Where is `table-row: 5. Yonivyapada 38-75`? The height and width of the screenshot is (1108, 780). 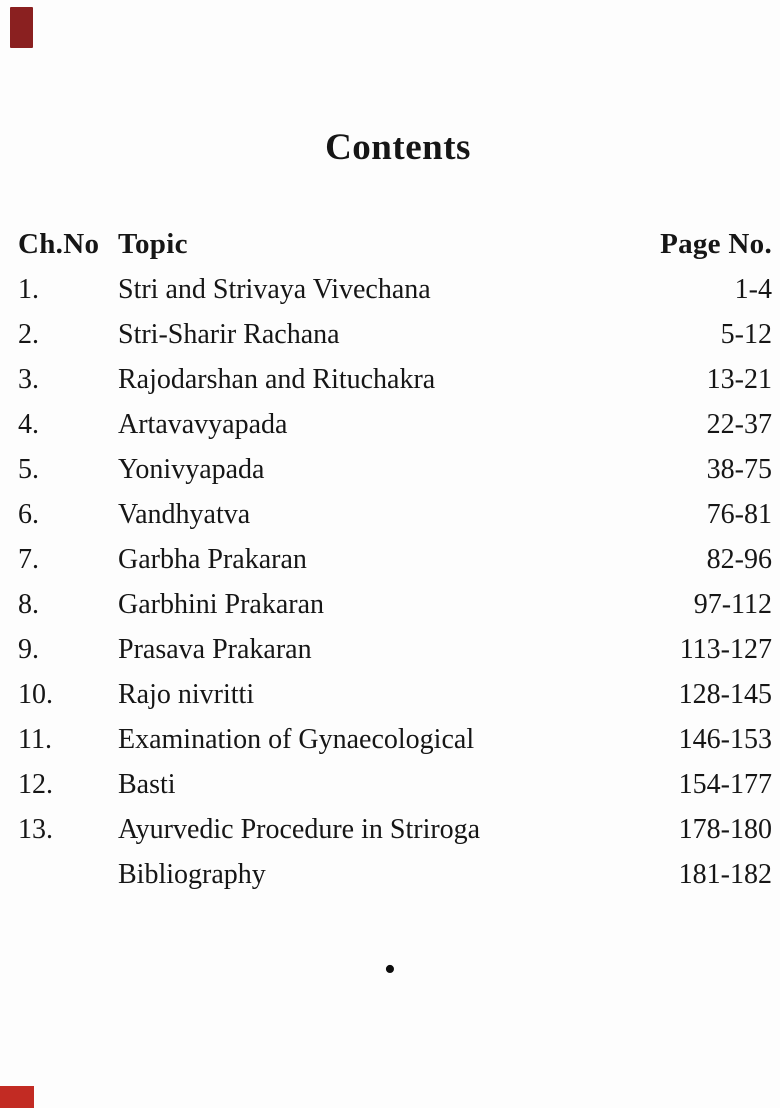 table-row: 5. Yonivyapada 38-75 is located at coordinates (390, 469).